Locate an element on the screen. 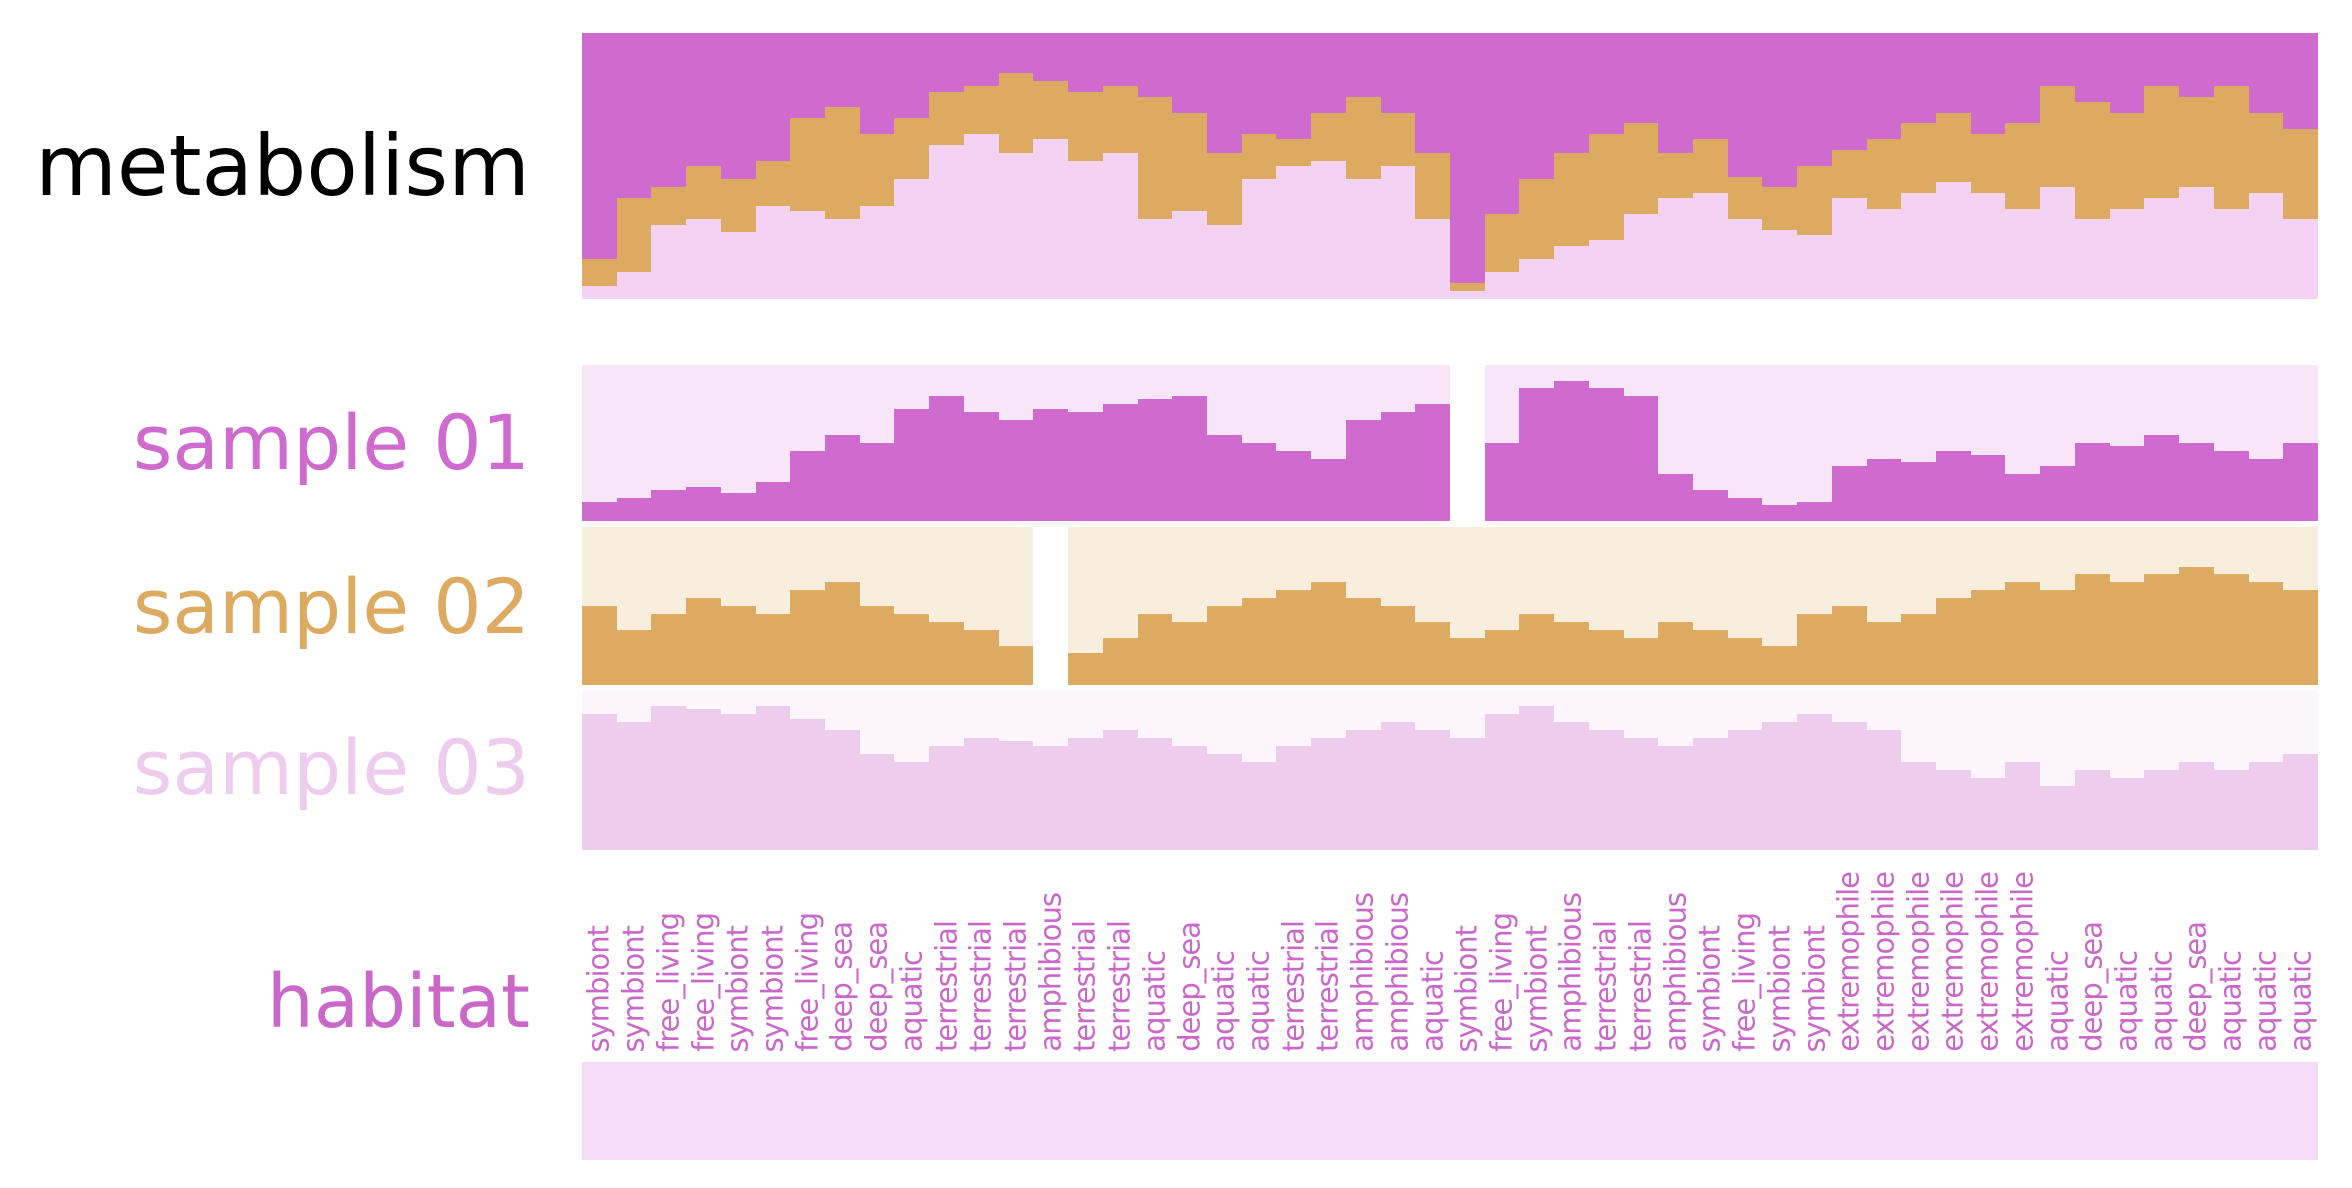 Image resolution: width=2352 pixels, height=1188 pixels. habitat-label-cell: deep_sea is located at coordinates (2092, 964).